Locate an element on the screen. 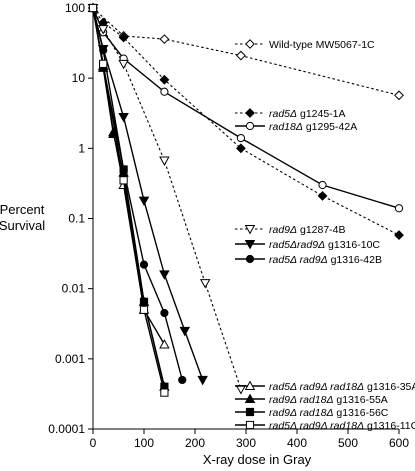  legend-entry-7: rad5Δ rad9Δ rad18Δ g1316-35A is located at coordinates (325, 386).